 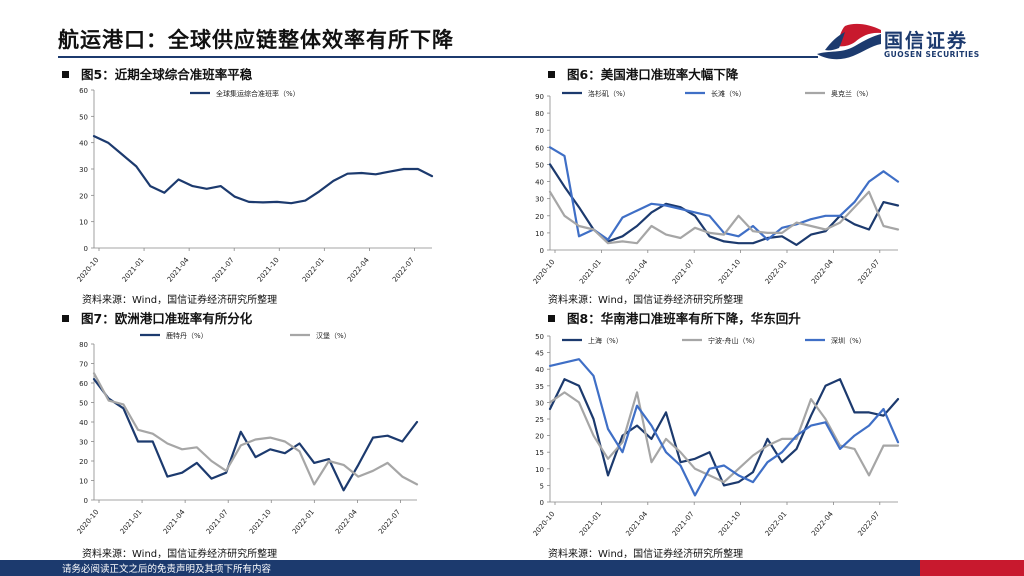 What do you see at coordinates (180, 554) in the screenshot?
I see `fig7-source: 资料来源：Wind，国信证券经济研究所整理` at bounding box center [180, 554].